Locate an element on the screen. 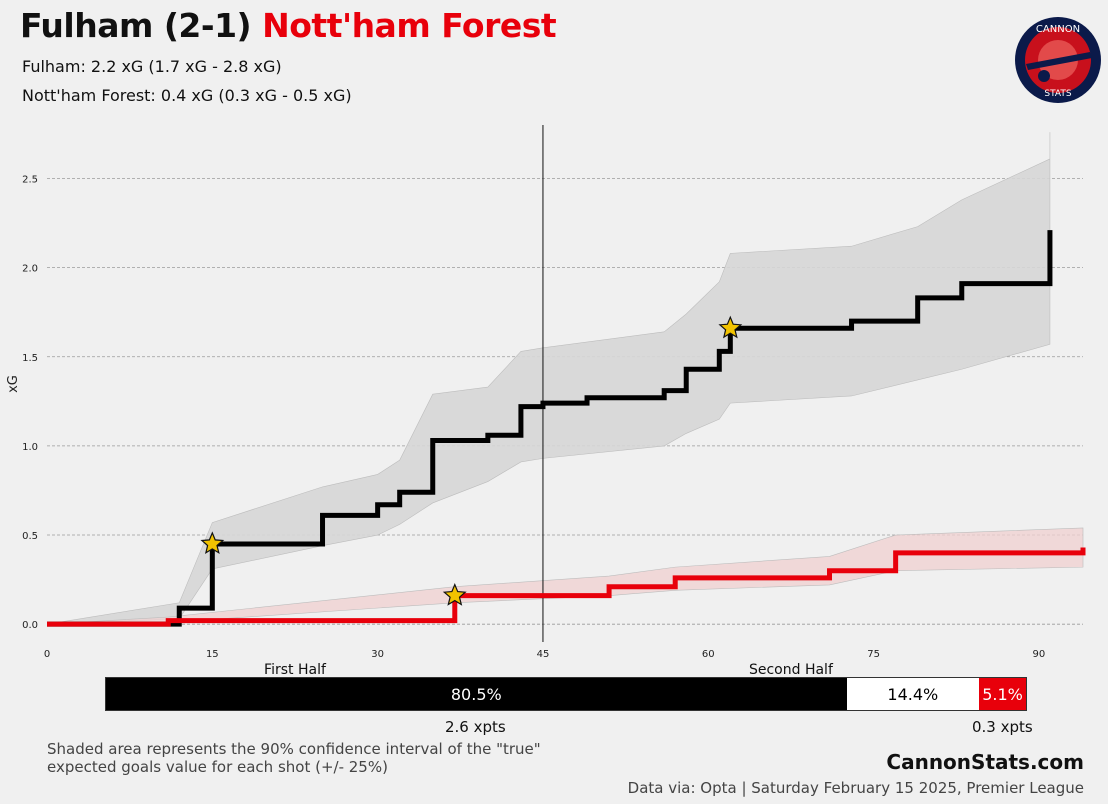 The image size is (1108, 804). home-xpts: 2.6 xpts is located at coordinates (475, 727).